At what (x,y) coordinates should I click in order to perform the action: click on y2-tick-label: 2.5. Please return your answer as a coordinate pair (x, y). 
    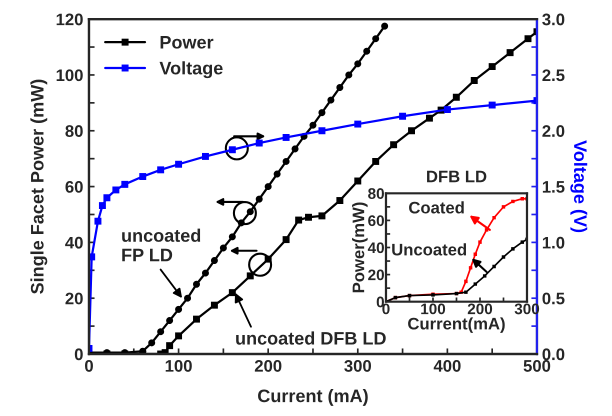
    Looking at the image, I should click on (553, 75).